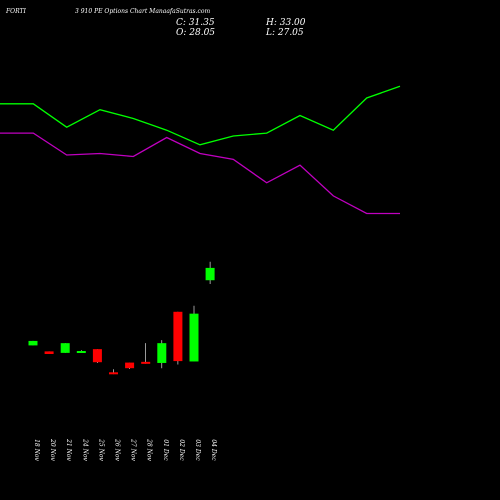 Image resolution: width=500 pixels, height=500 pixels. What do you see at coordinates (285, 33) in the screenshot?
I see `low-value: L: 27.05` at bounding box center [285, 33].